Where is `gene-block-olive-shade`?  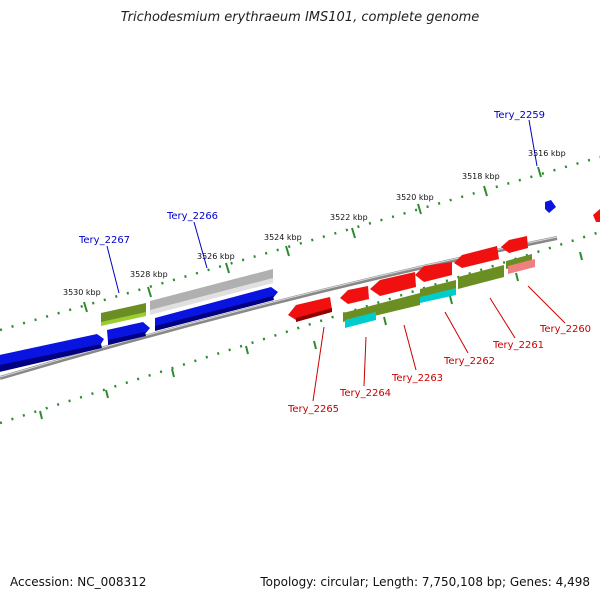 gene-block-olive-shade is located at coordinates (123, 319).